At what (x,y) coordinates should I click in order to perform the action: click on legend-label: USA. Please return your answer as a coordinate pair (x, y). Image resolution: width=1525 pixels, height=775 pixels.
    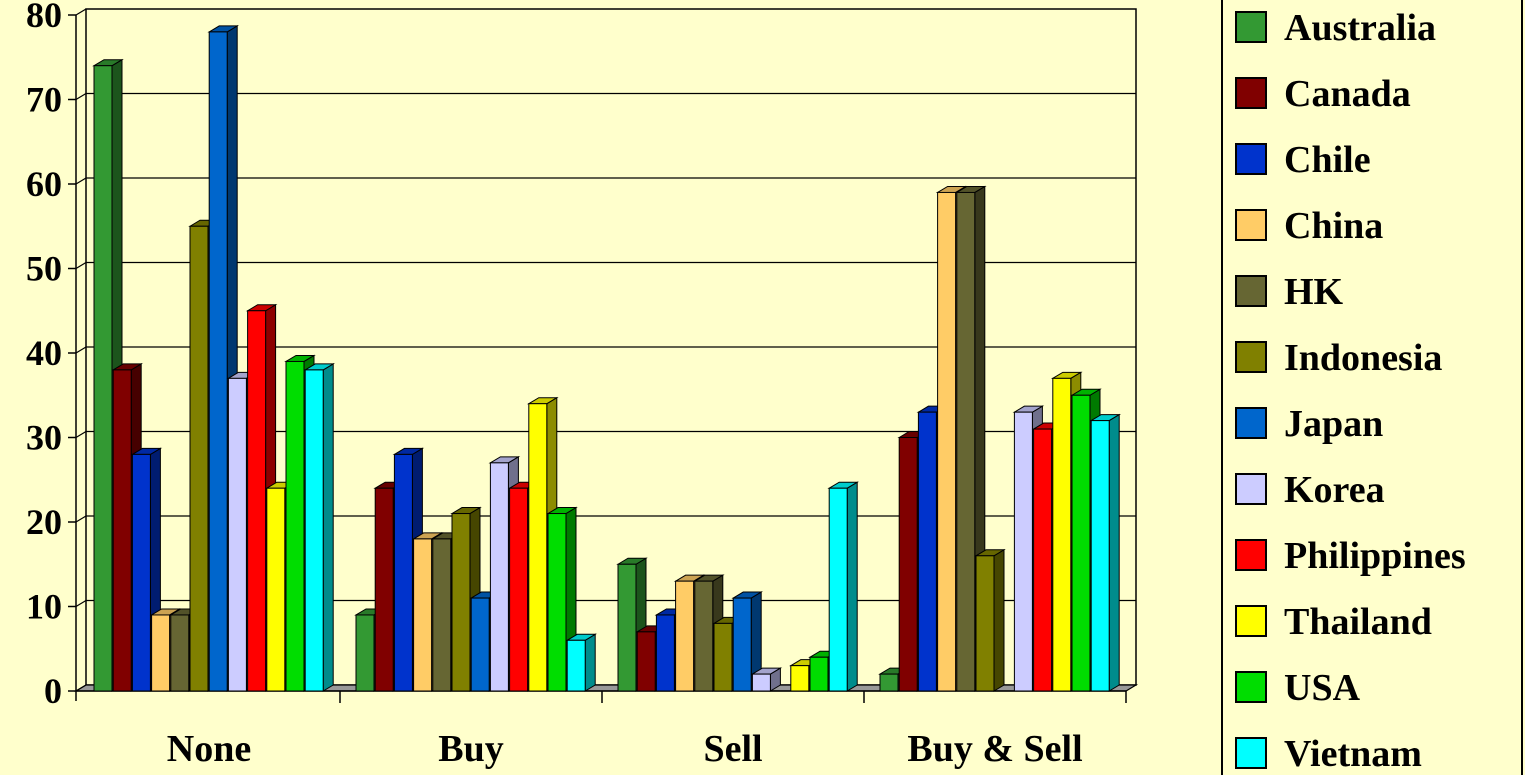
    Looking at the image, I should click on (1322, 688).